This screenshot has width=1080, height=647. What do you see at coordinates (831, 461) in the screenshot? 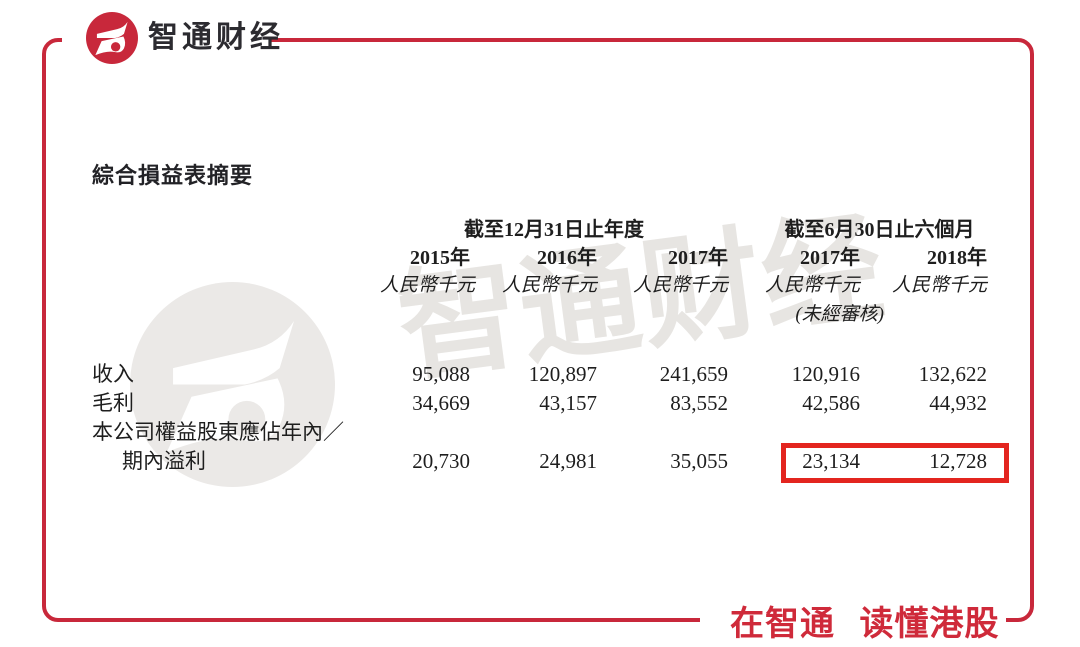
I see `table-cell: 23,134` at bounding box center [831, 461].